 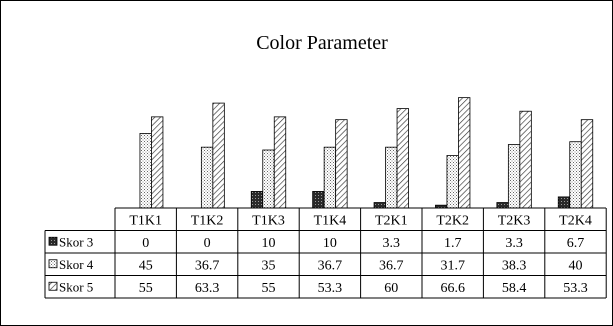 What do you see at coordinates (269, 243) in the screenshot?
I see `data-label-skor-3-t1k3: 10` at bounding box center [269, 243].